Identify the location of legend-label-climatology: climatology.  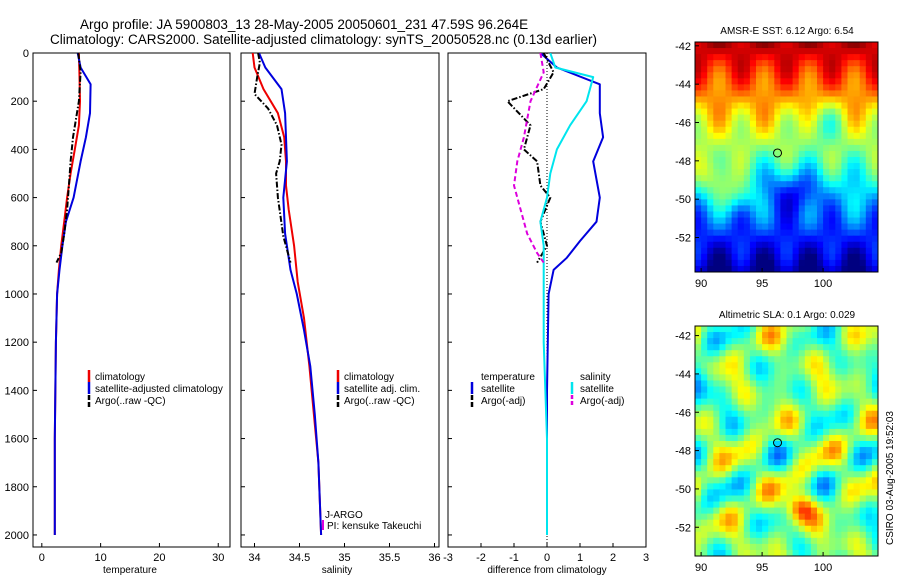
(120, 377).